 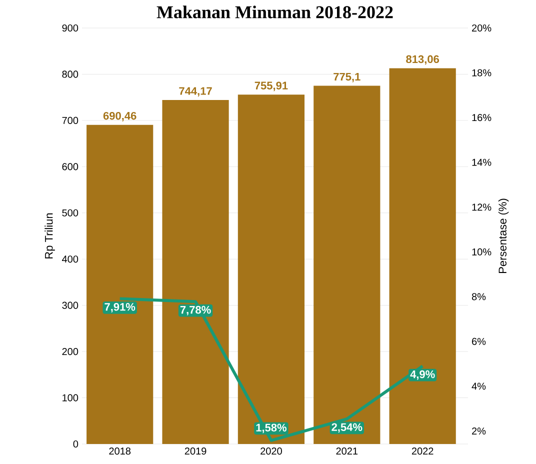 I want to click on y-tick-label: 100, so click(x=70, y=398).